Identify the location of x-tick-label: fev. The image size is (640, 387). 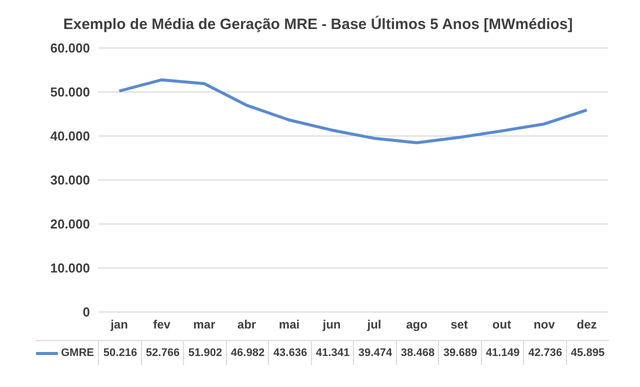
(162, 325).